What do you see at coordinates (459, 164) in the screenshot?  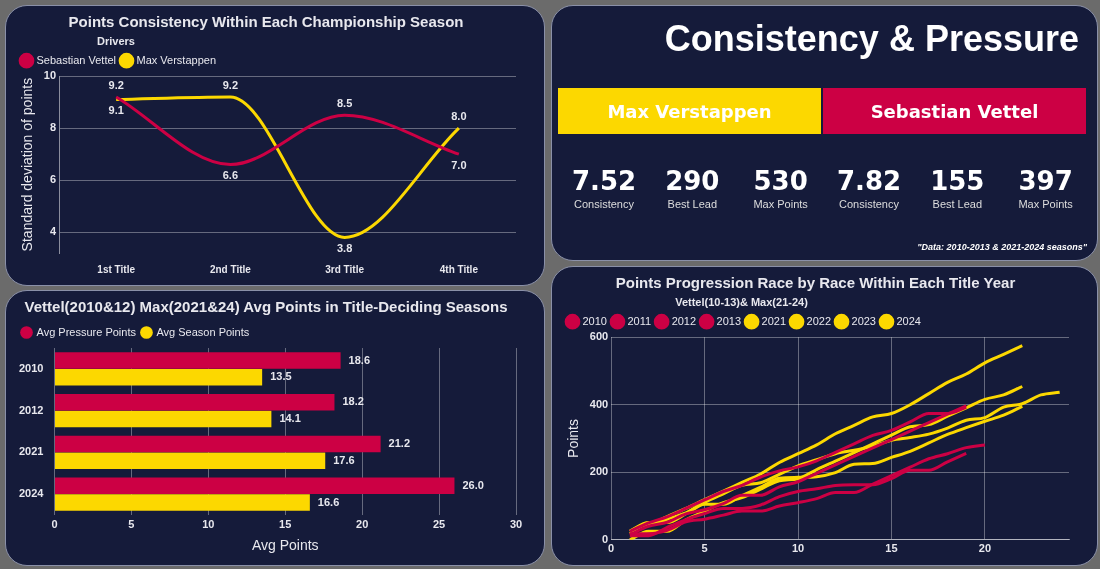 I see `data-label: 7.0` at bounding box center [459, 164].